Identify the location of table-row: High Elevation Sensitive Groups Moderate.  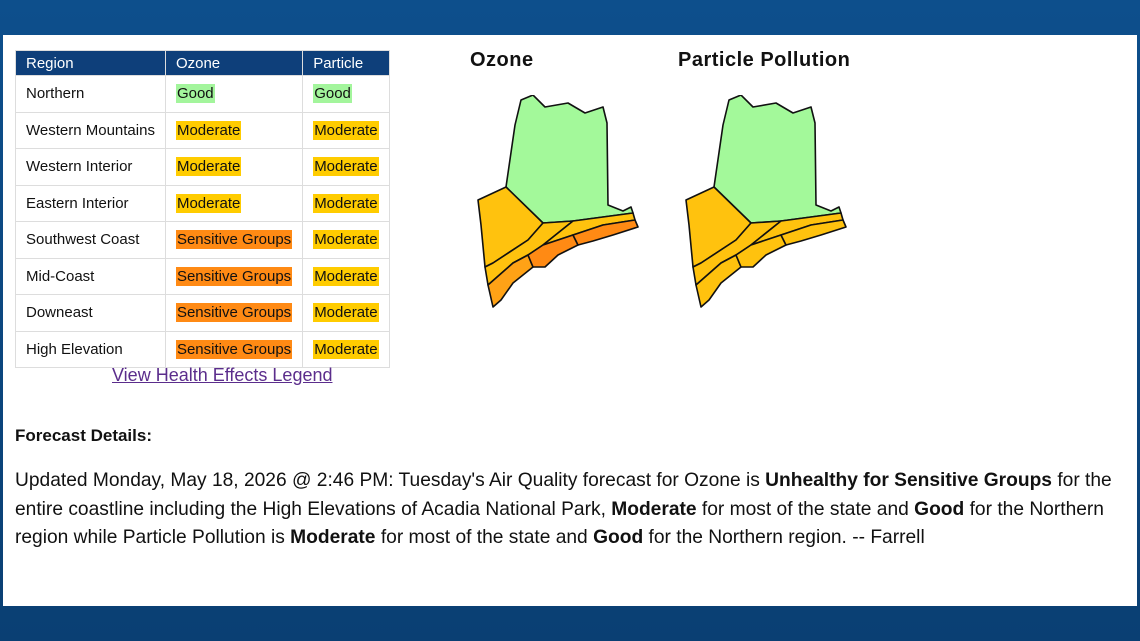
(202, 349).